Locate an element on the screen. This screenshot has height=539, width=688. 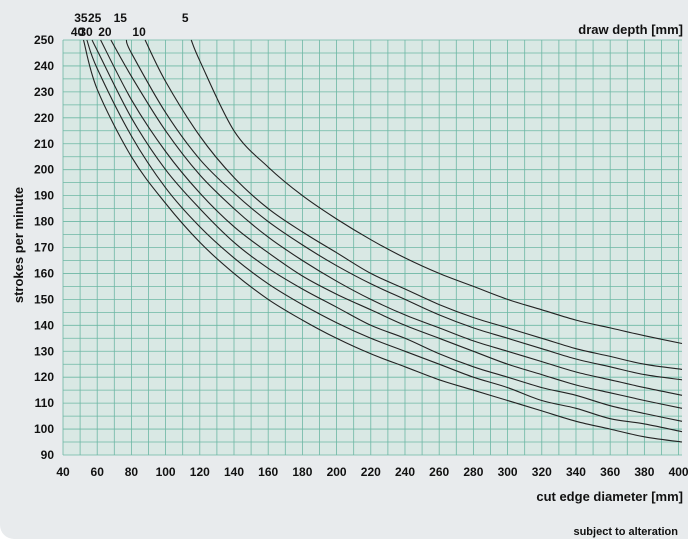
x-tick-label: 380 is located at coordinates (644, 472).